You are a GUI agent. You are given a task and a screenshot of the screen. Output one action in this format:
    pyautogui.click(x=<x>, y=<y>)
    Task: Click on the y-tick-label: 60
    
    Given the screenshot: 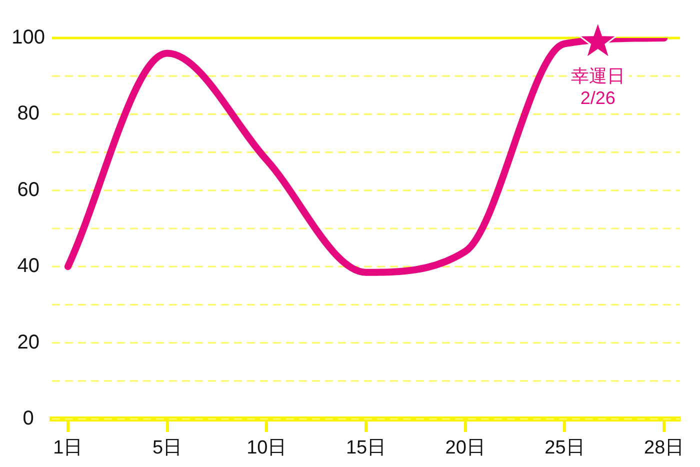 What is the action you would take?
    pyautogui.click(x=28, y=189)
    